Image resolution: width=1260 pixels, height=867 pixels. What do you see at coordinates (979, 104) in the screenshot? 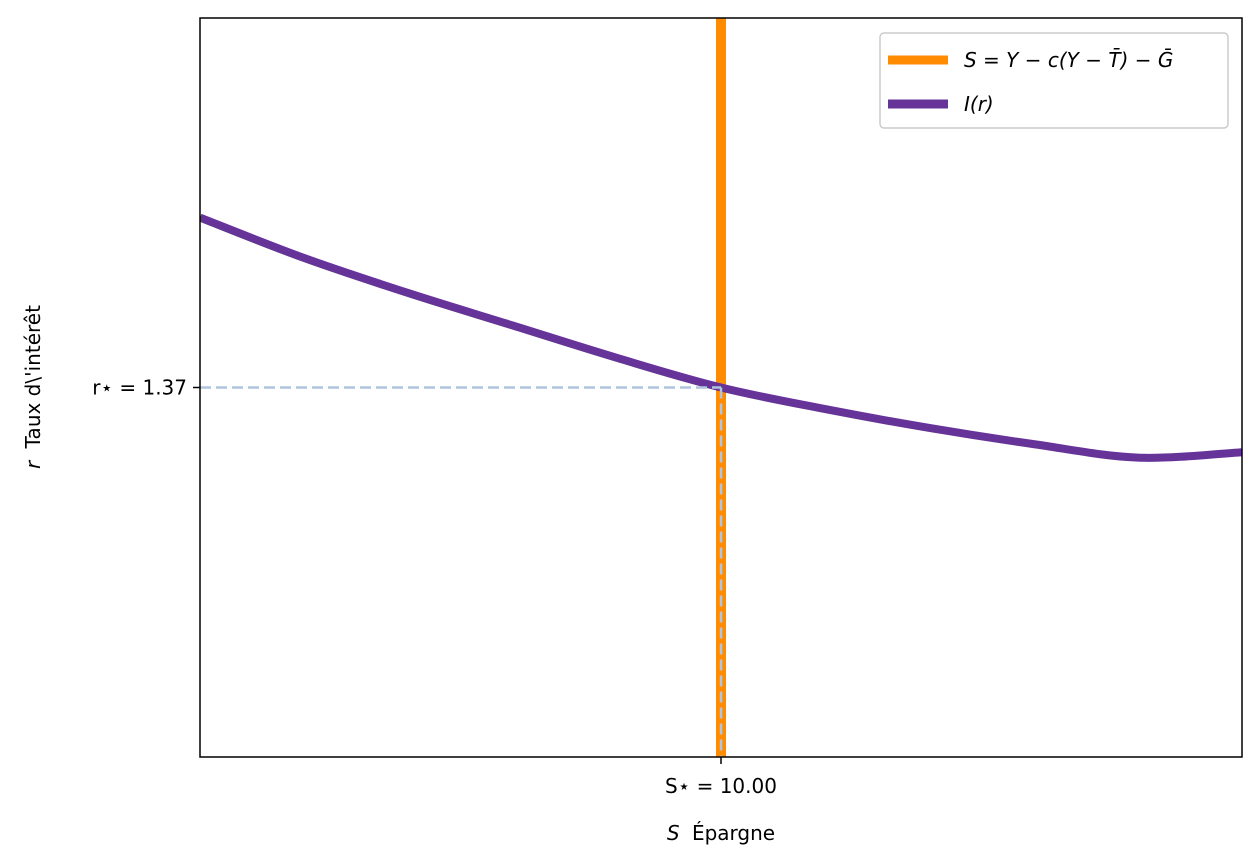
I see `legend-label: I(r)` at bounding box center [979, 104].